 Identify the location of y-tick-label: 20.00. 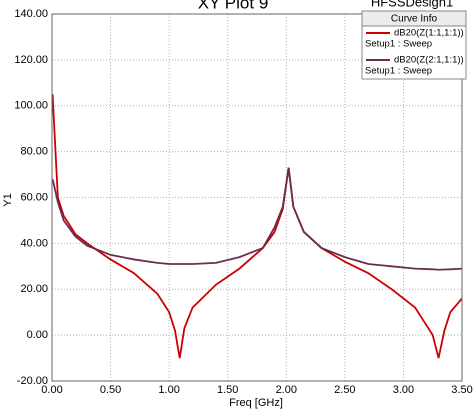
(34, 289).